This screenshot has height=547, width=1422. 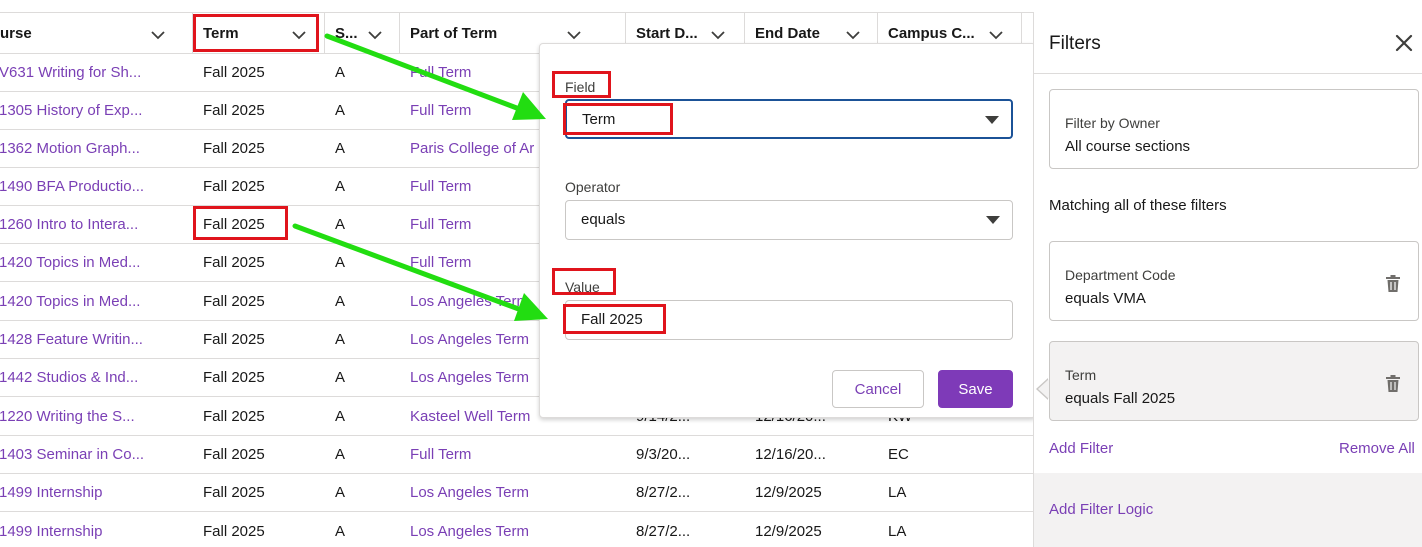 I want to click on column-header-label: End Date, so click(x=788, y=33).